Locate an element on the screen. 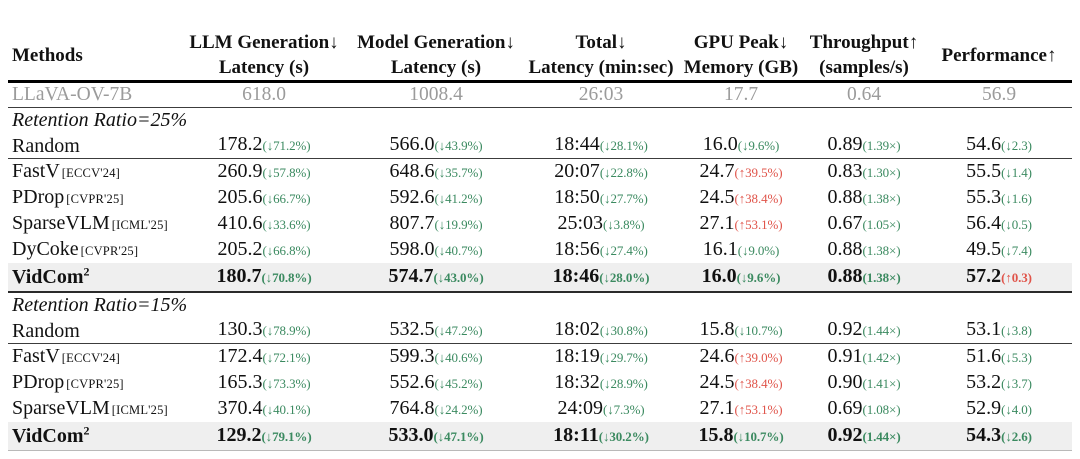  metric-value: 0.88 is located at coordinates (845, 249).